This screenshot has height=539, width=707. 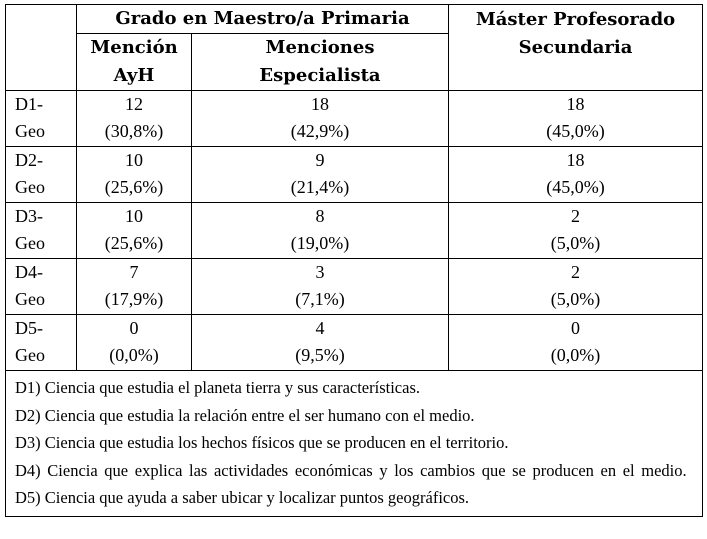 I want to click on header-grado-primaria: Grado en Maestro/a Primaria, so click(x=262, y=19).